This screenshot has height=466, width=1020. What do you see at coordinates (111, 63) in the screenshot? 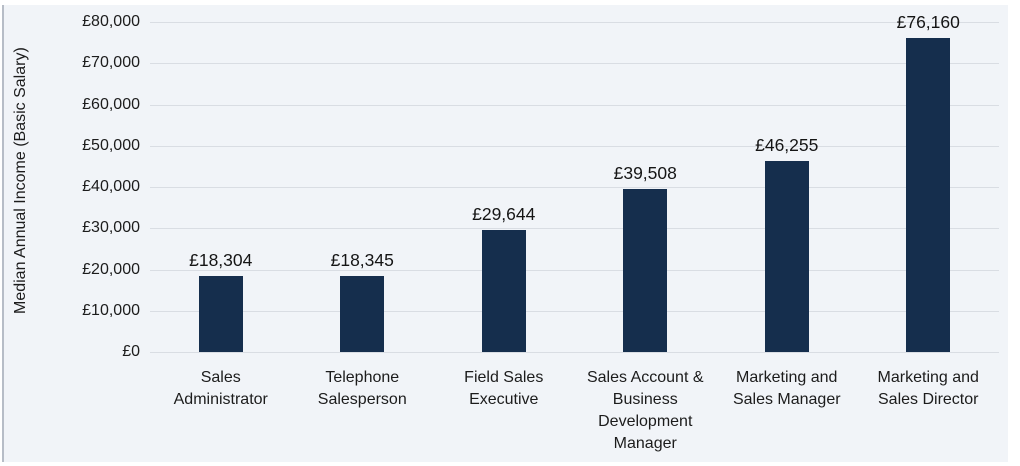
I see `y-axis-tick-label: £70,000` at bounding box center [111, 63].